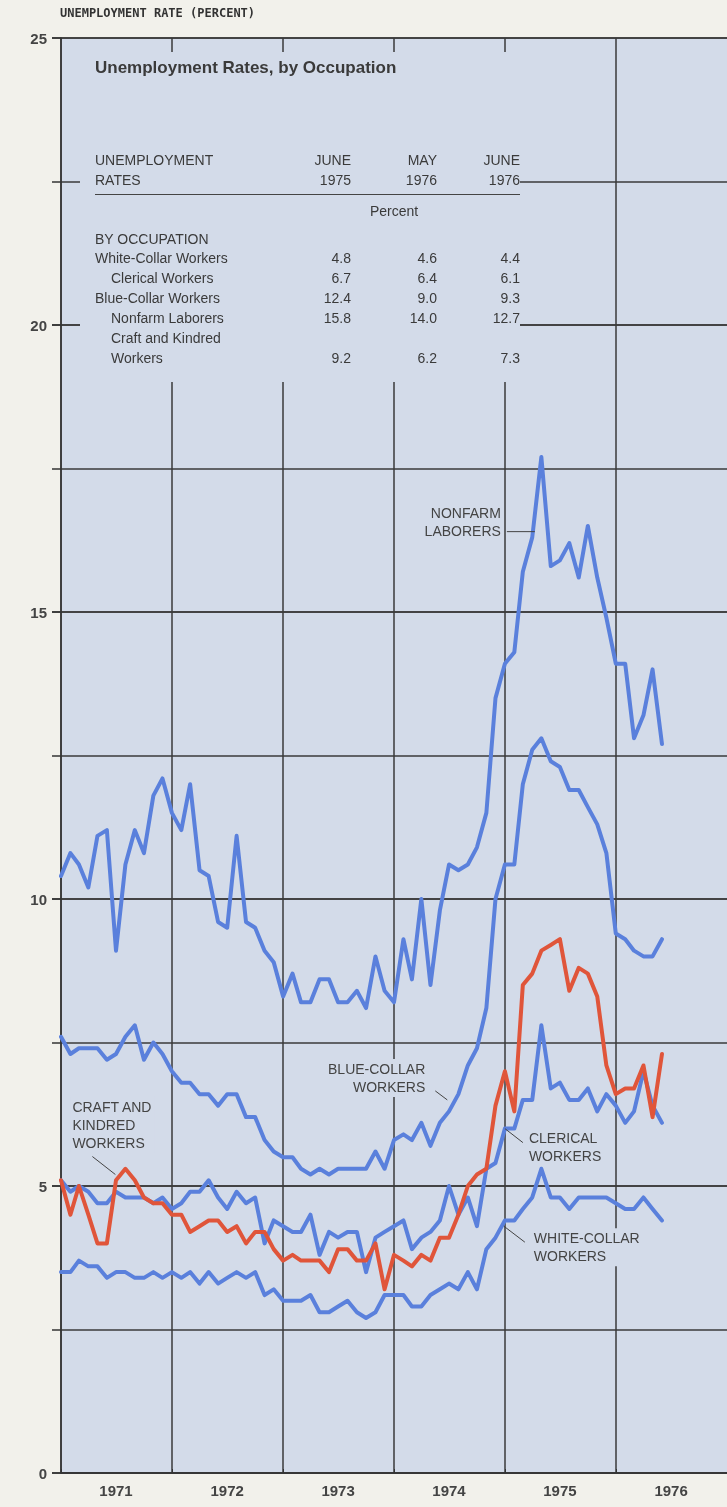 The height and width of the screenshot is (1507, 727). What do you see at coordinates (338, 1490) in the screenshot?
I see `x-tick-label: 1973` at bounding box center [338, 1490].